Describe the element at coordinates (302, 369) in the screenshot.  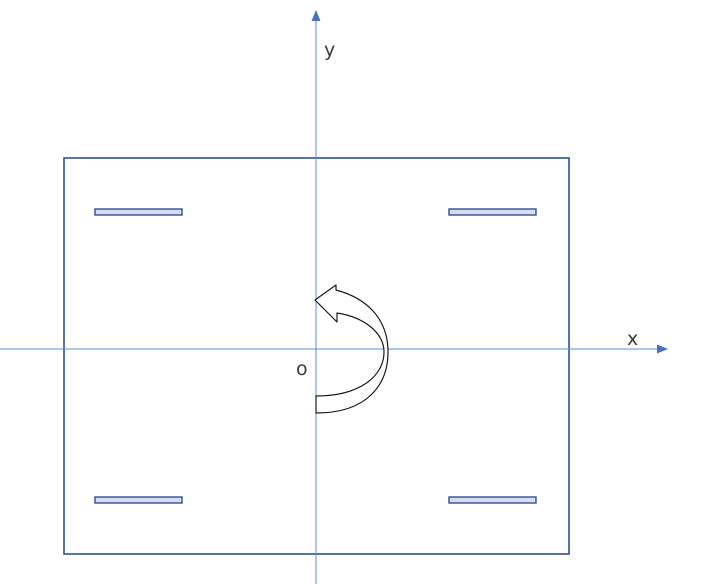
I see `origin-label: o` at that location.